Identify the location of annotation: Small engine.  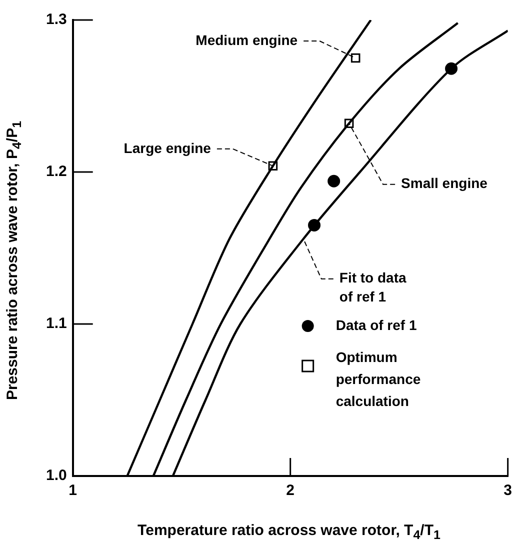
(444, 183).